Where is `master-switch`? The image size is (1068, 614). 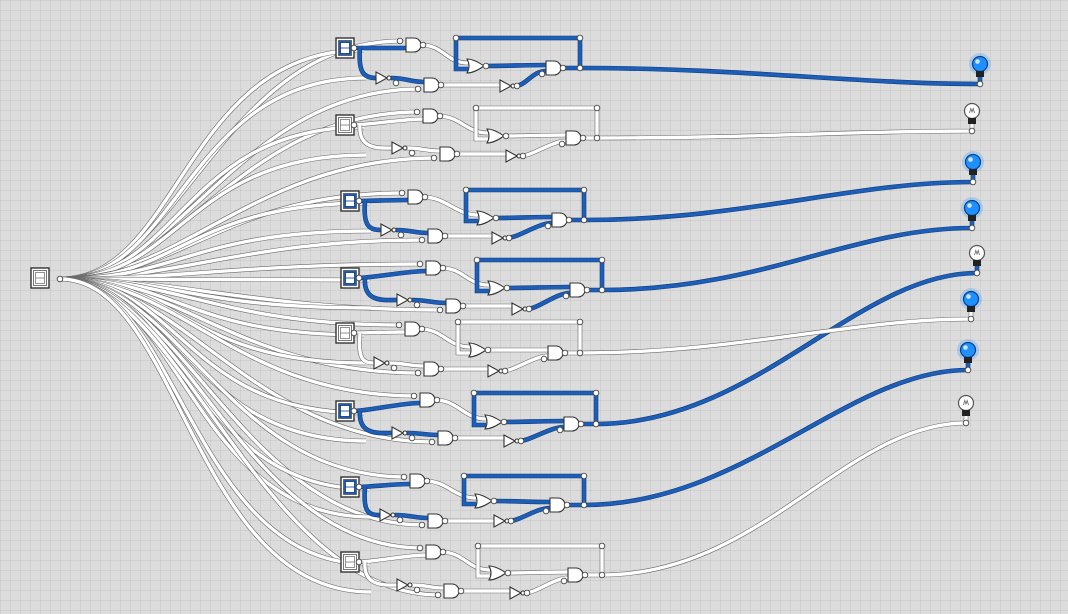
master-switch is located at coordinates (40, 278).